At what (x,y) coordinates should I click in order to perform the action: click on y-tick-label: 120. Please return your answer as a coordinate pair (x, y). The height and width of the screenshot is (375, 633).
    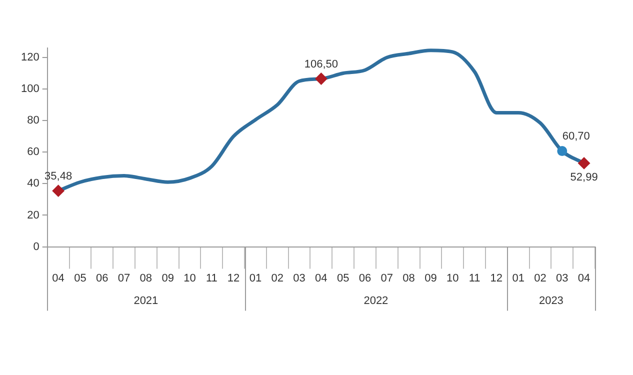
    Looking at the image, I should click on (30, 58).